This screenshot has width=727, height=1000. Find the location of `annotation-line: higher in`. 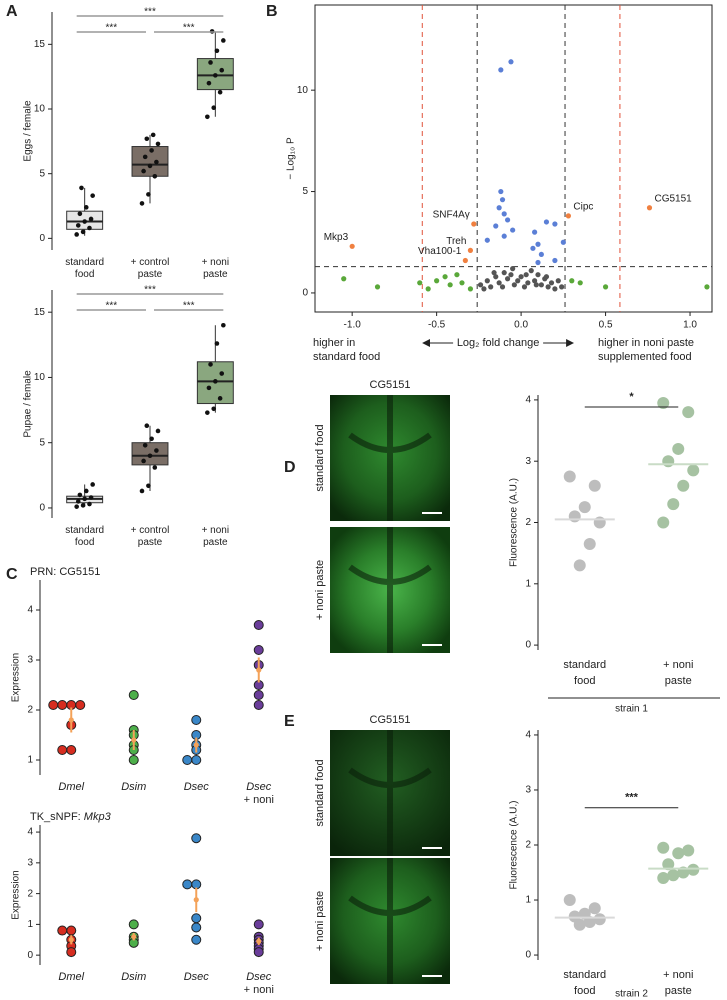

annotation-line: higher in is located at coordinates (334, 343).